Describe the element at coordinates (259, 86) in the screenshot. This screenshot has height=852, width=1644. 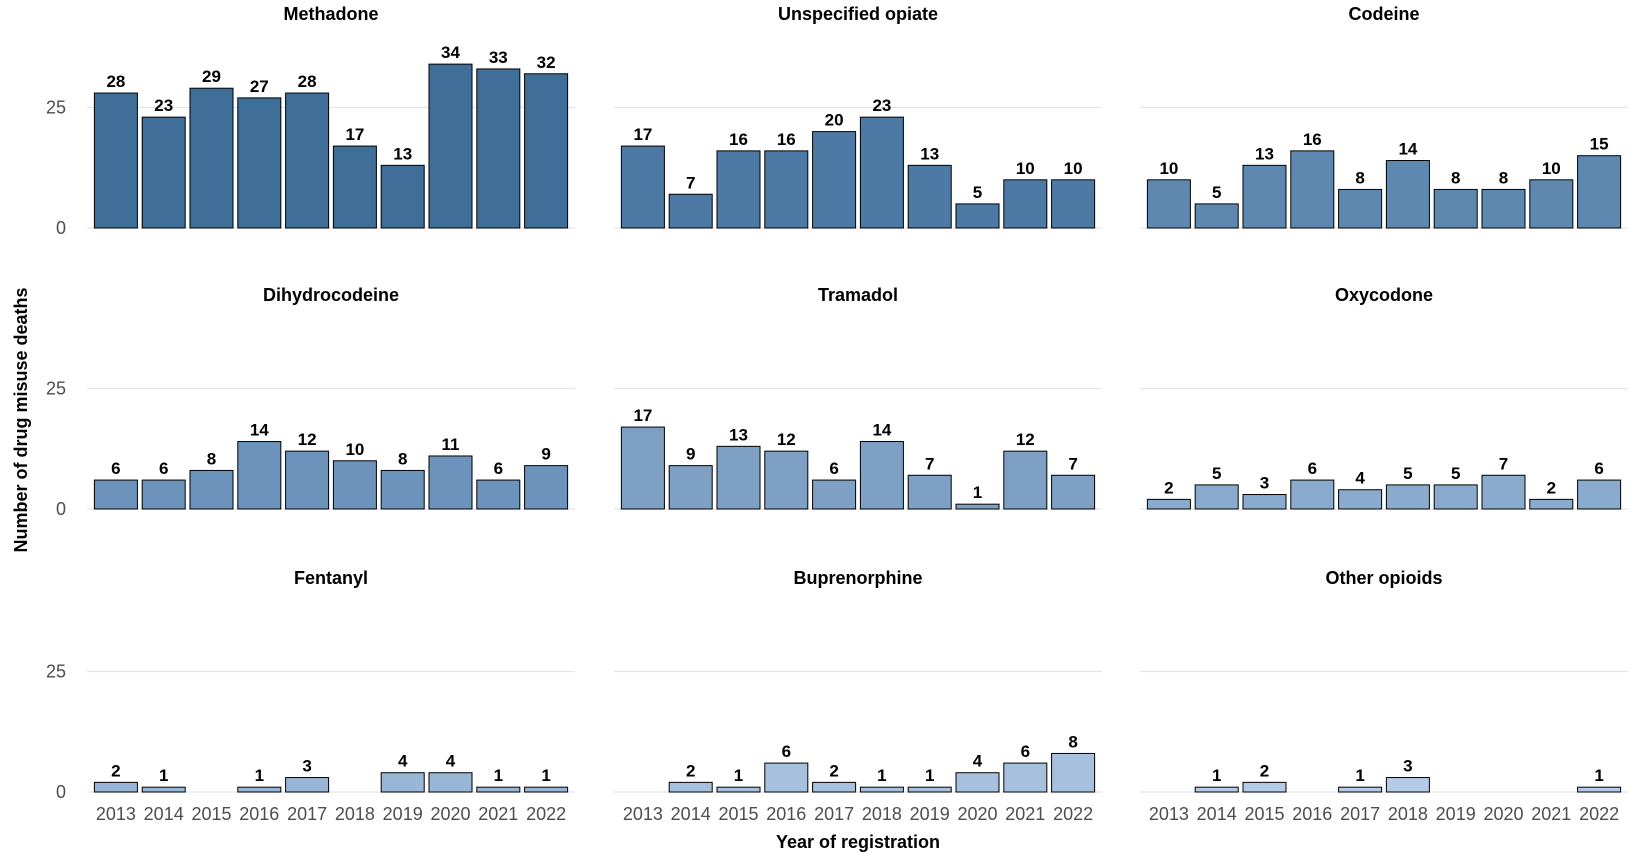
I see `bar-value-label: 27` at that location.